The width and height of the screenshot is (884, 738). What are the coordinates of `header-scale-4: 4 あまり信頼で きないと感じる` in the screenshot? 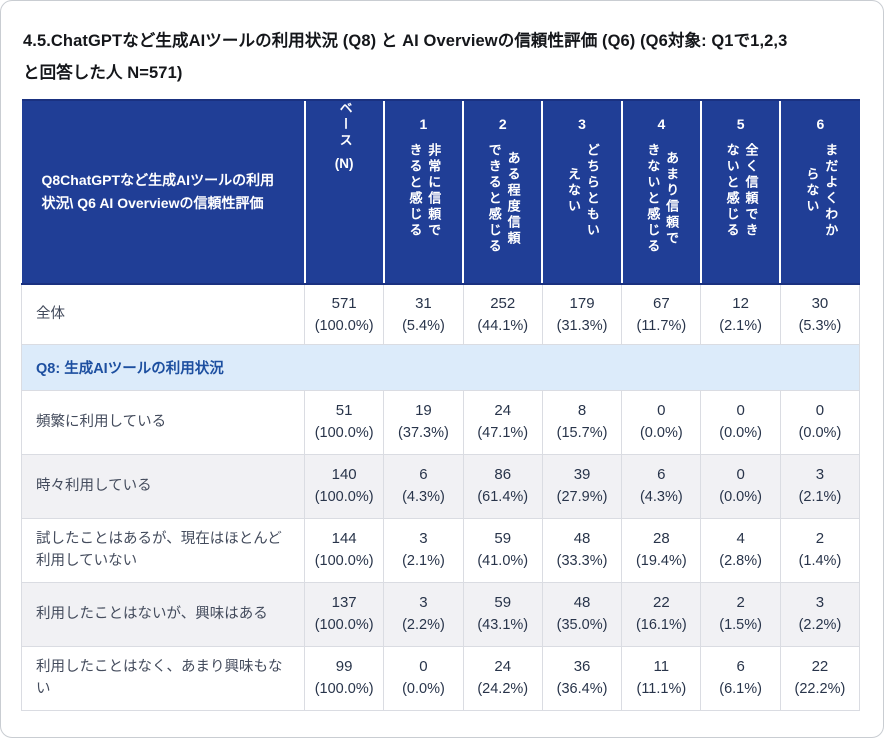 It's located at (660, 192).